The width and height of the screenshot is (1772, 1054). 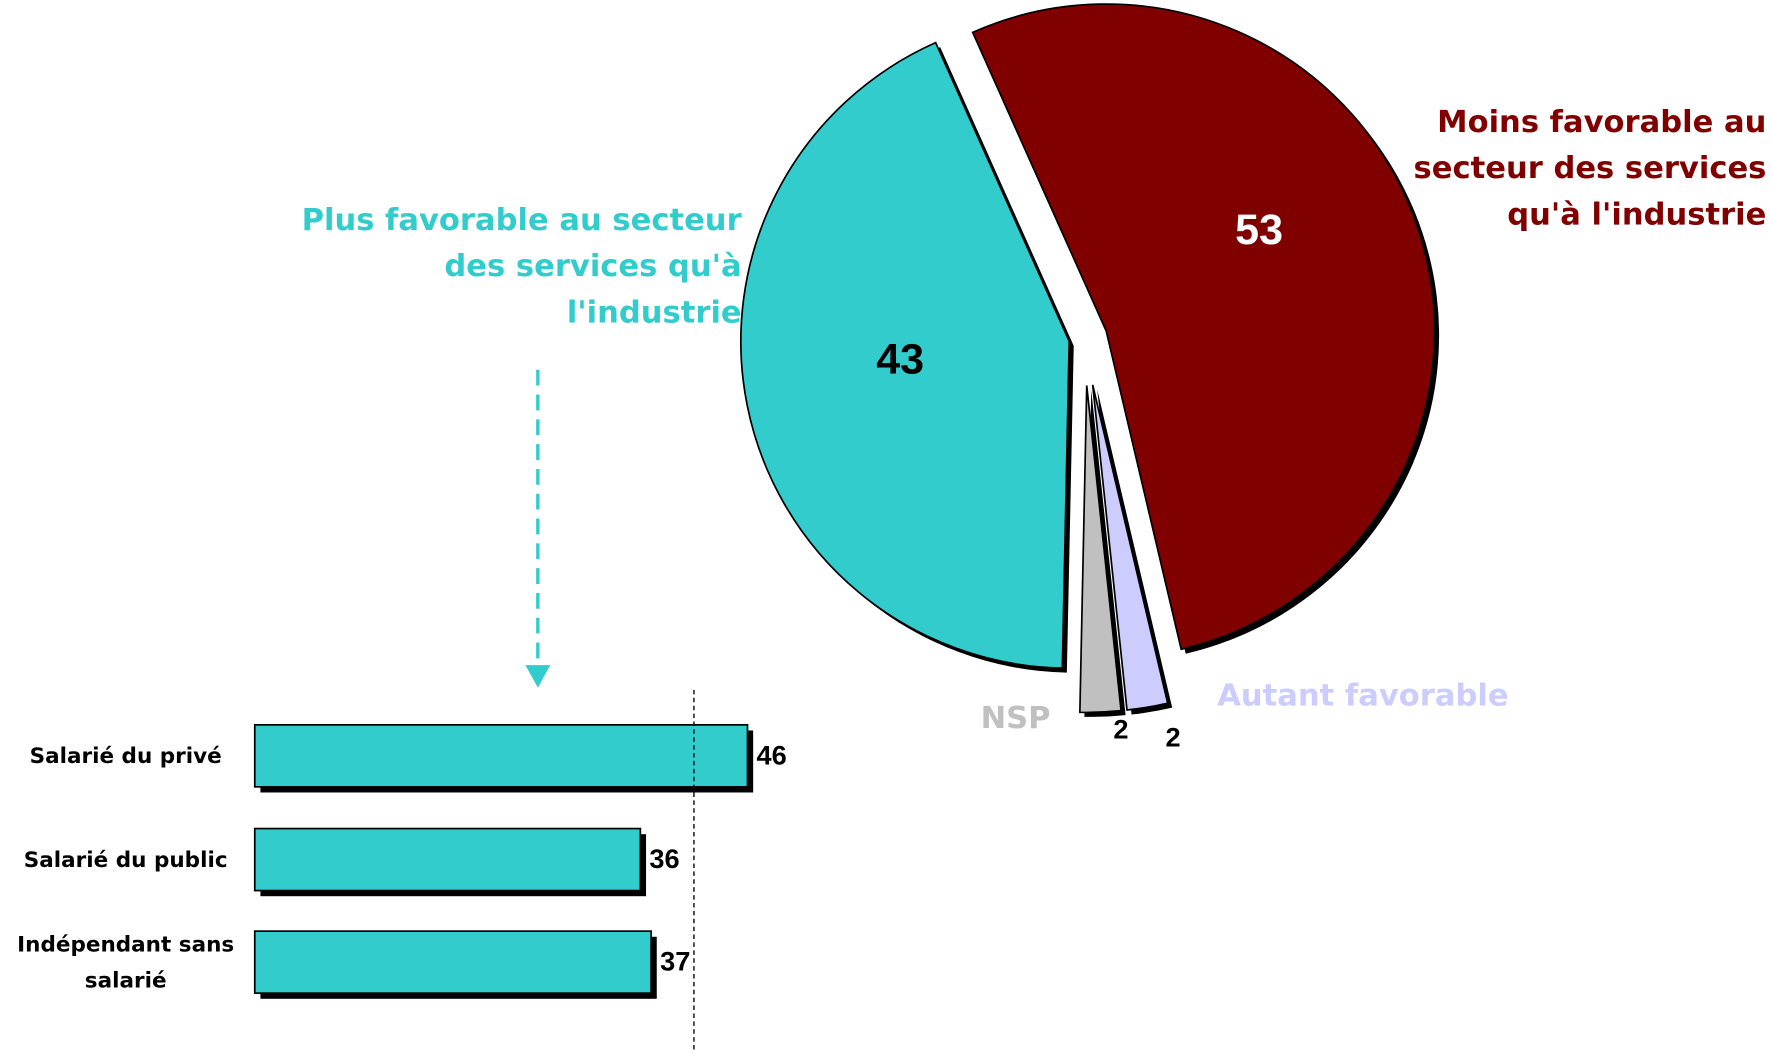 I want to click on arrow-head, so click(x=538, y=676).